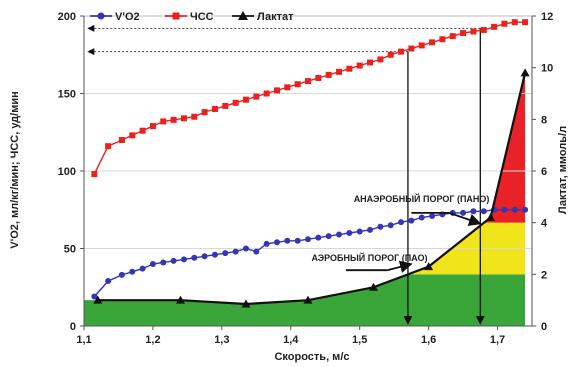 This screenshot has width=577, height=367. What do you see at coordinates (15, 169) in the screenshot?
I see `y-left-axis-label: V'O2, мл/кг/мин; ЧСС, уд/мин` at bounding box center [15, 169].